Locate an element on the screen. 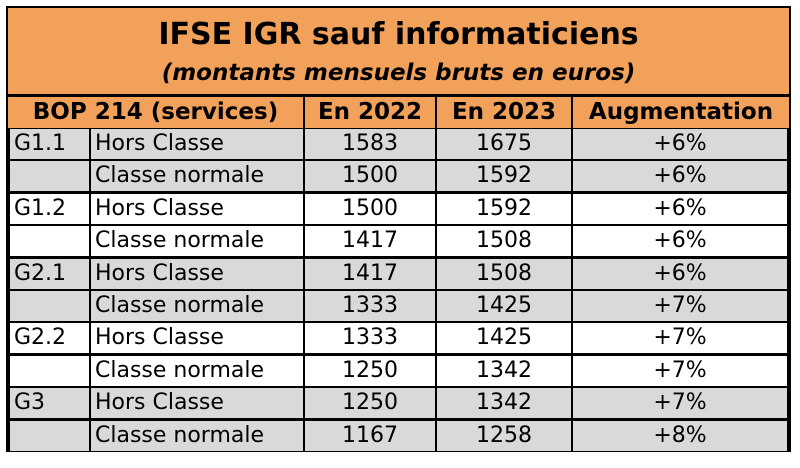 This screenshot has height=468, width=800. table-row: Classe normale 1500 1592 +6% is located at coordinates (398, 177).